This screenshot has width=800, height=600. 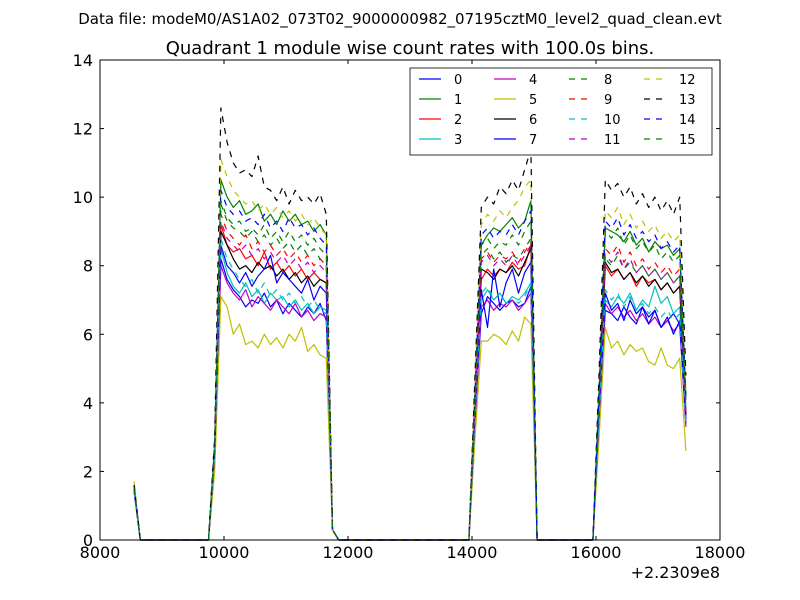 What do you see at coordinates (596, 552) in the screenshot?
I see `x-tick-label: 16000` at bounding box center [596, 552].